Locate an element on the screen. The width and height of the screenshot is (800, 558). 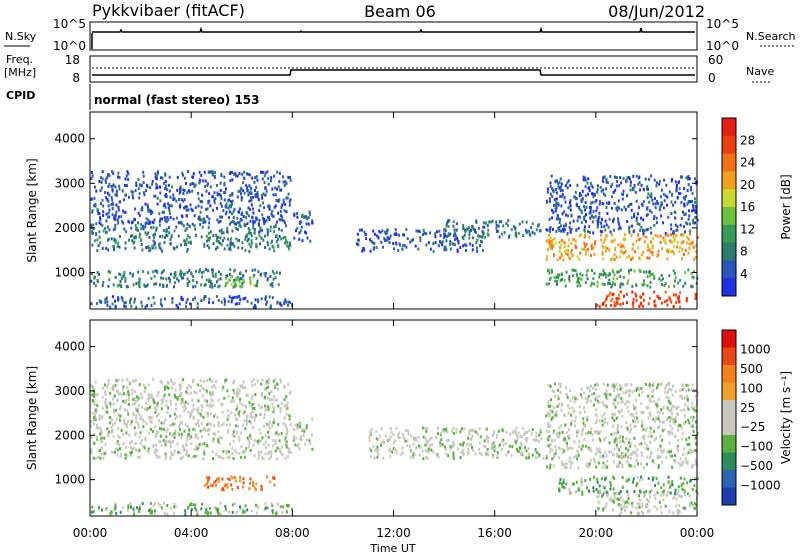
velocity-colorbar-tick: 1000 is located at coordinates (755, 349).